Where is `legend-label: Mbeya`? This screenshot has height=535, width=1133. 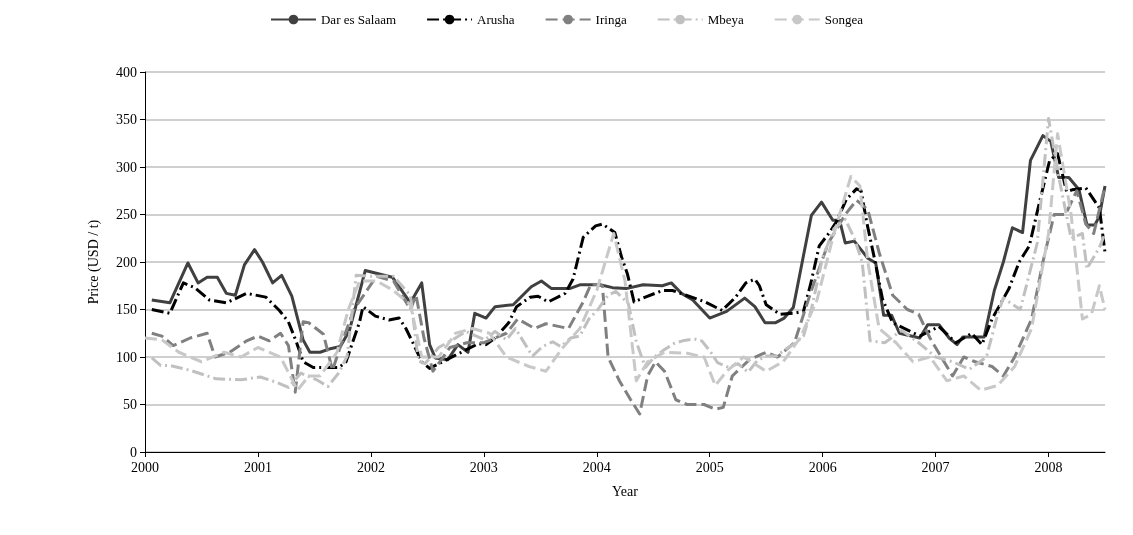
legend-label: Mbeya is located at coordinates (725, 19).